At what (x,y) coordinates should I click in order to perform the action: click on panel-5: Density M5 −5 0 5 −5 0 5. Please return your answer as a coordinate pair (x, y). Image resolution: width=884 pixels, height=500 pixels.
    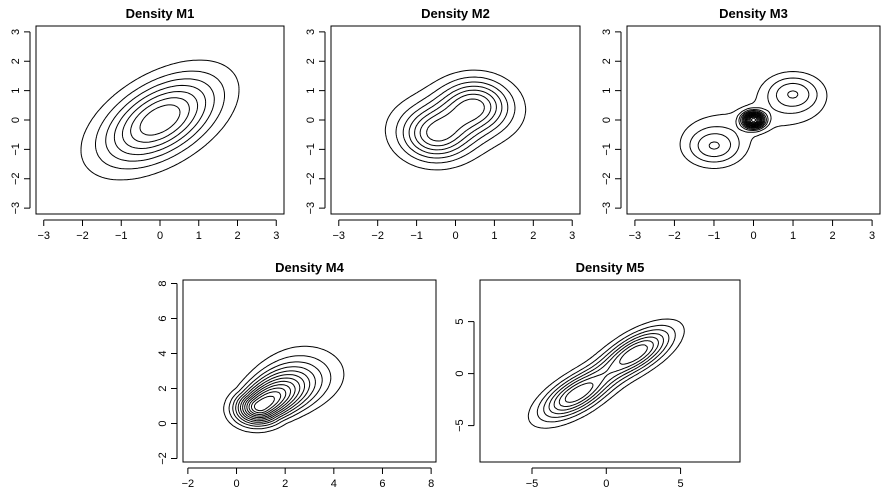
    Looking at the image, I should click on (597, 375).